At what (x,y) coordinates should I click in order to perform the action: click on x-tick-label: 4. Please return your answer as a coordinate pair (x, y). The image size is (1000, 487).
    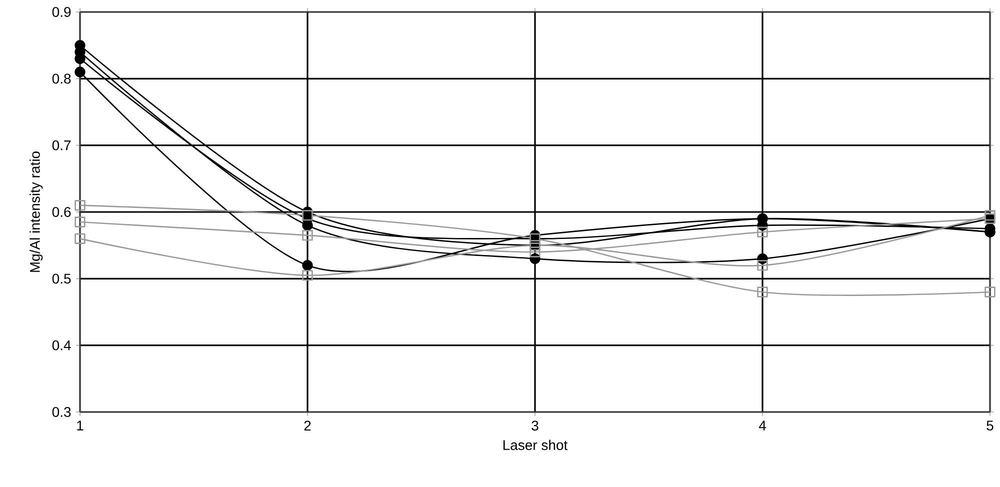
    Looking at the image, I should click on (762, 425).